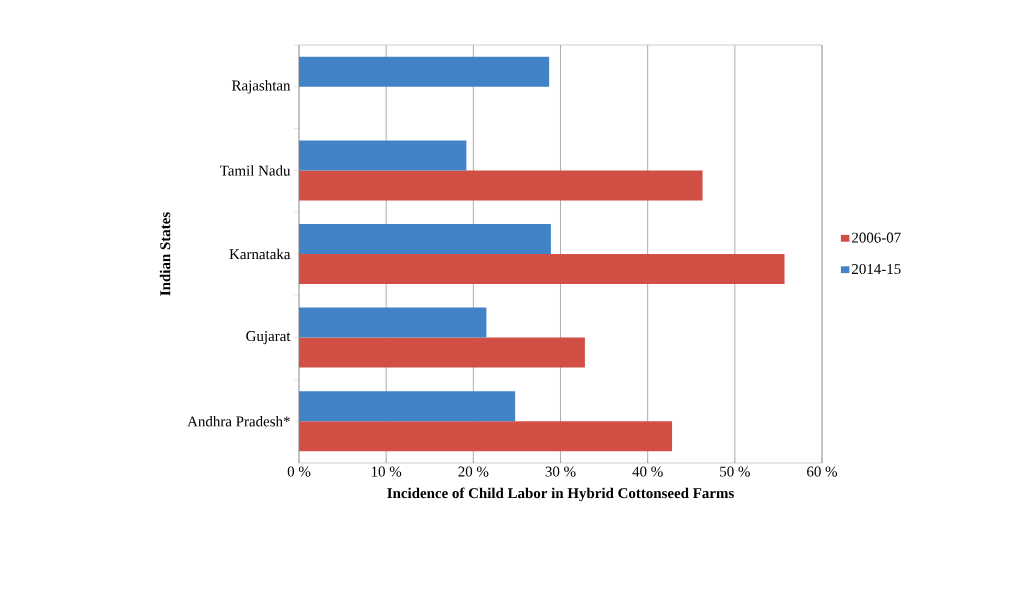 This screenshot has height=596, width=1030. What do you see at coordinates (260, 254) in the screenshot?
I see `y-tick-label: Karnataka` at bounding box center [260, 254].